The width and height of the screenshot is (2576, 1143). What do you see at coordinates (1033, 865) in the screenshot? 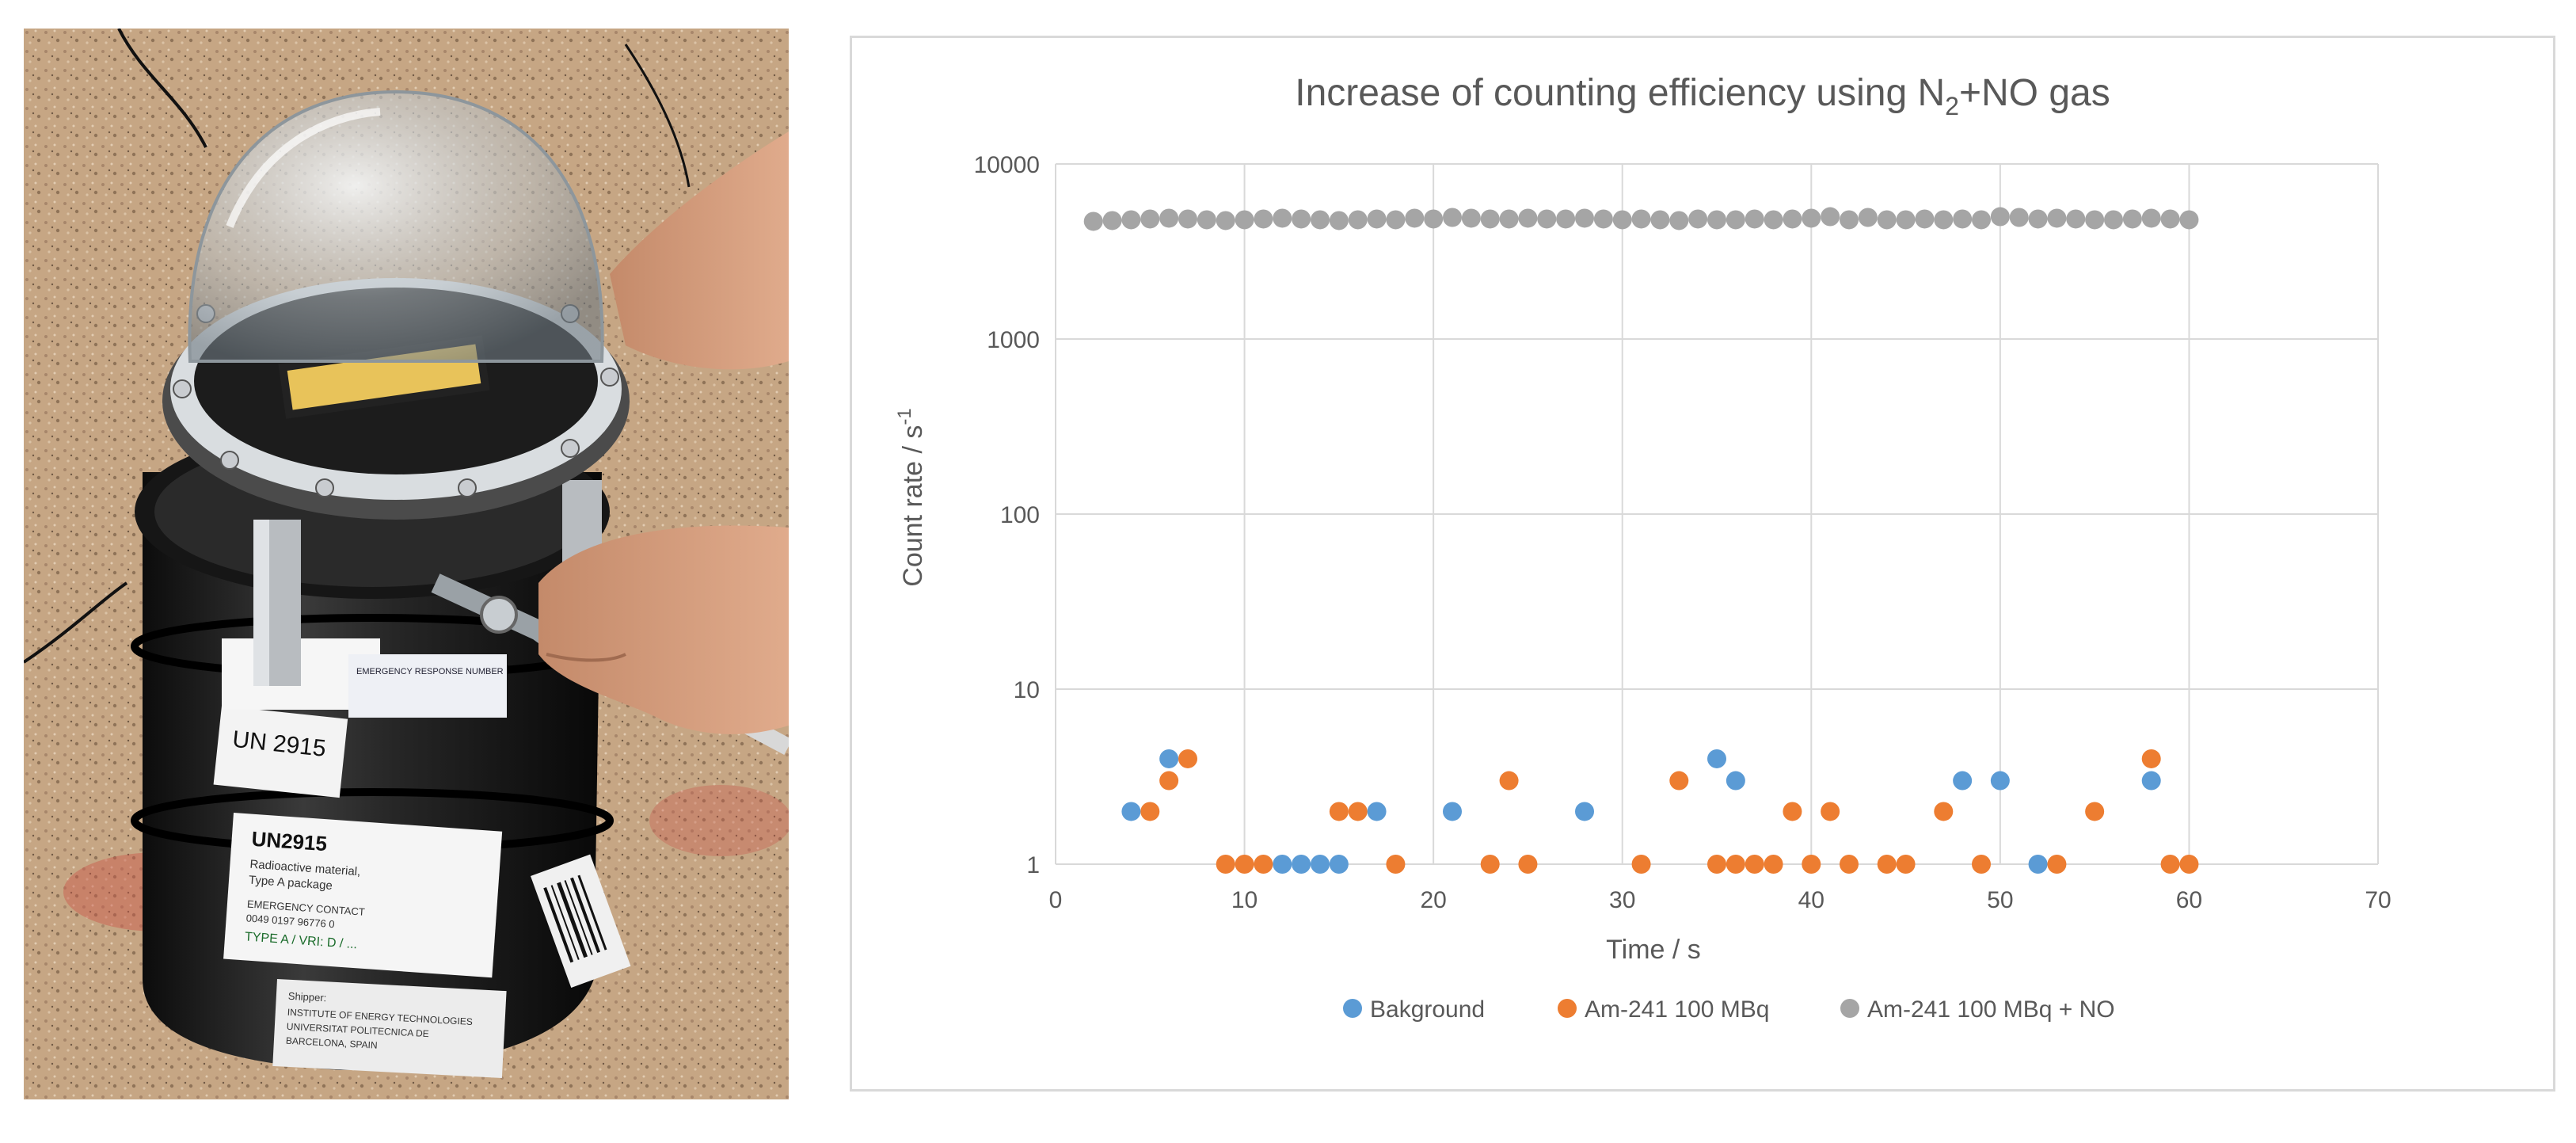
I see `y-tick-label: 1` at bounding box center [1033, 865].